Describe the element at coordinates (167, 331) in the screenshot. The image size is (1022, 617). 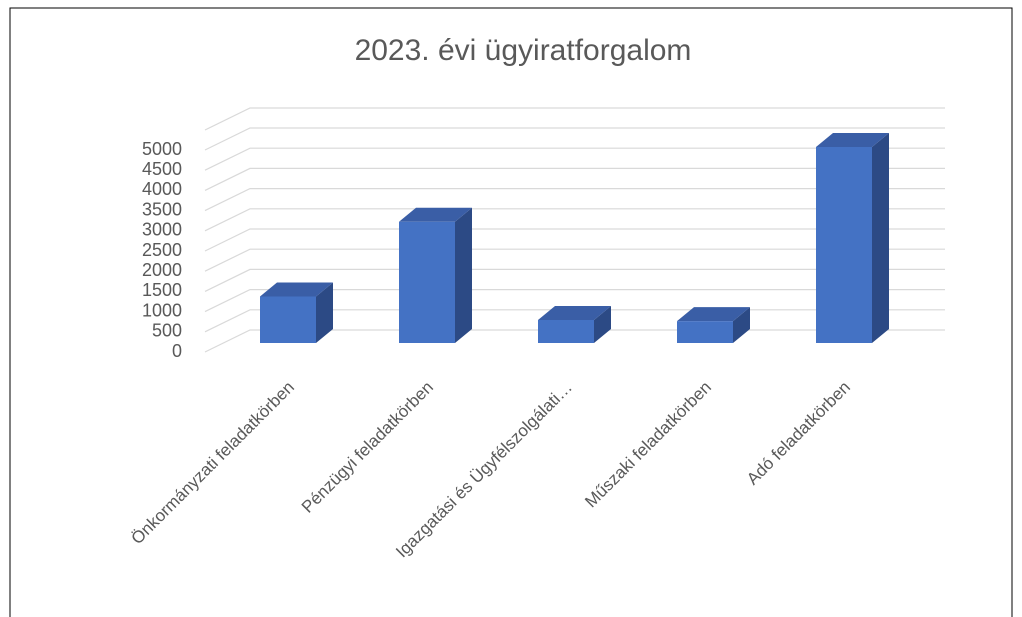
I see `y-tick-label: 500` at that location.